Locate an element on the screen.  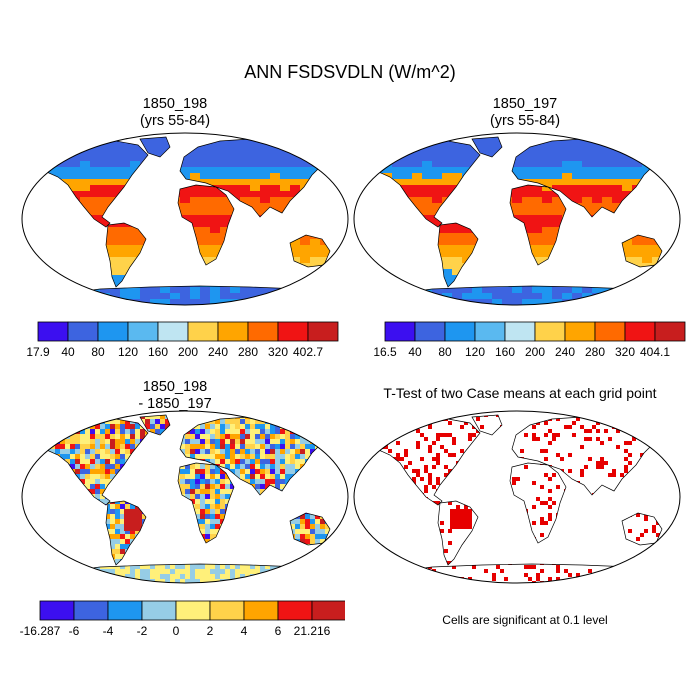
colorbar-tick-label: 280 is located at coordinates (595, 352).